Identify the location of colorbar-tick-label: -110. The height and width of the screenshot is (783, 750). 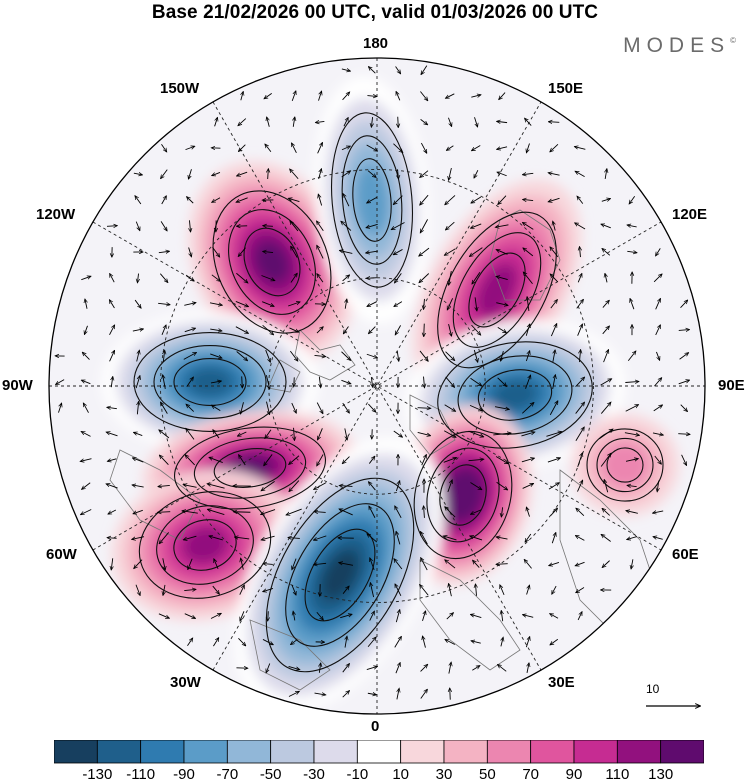
(141, 774).